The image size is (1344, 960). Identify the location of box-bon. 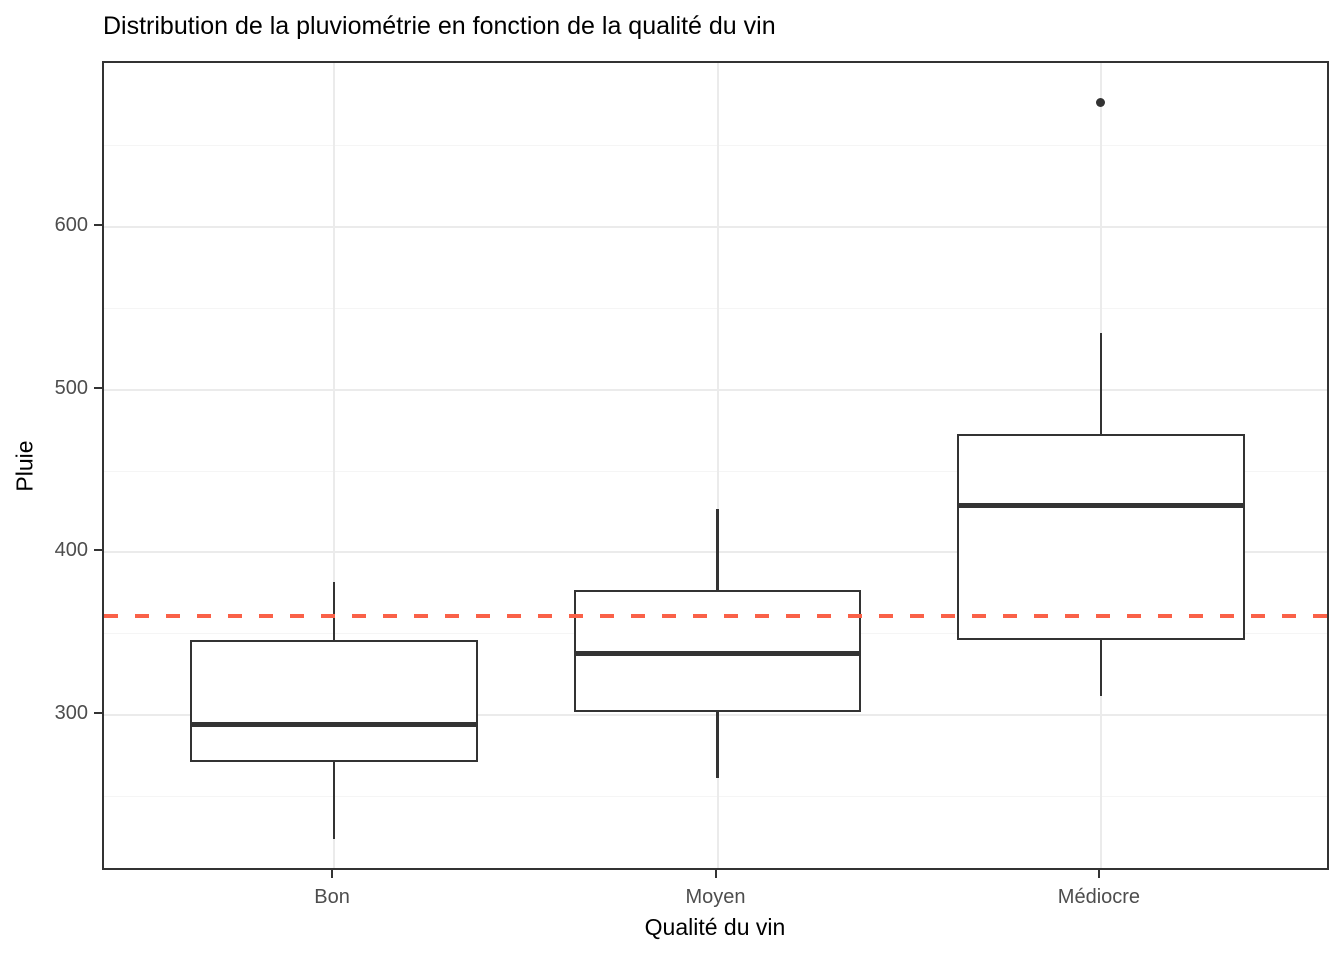
(334, 701).